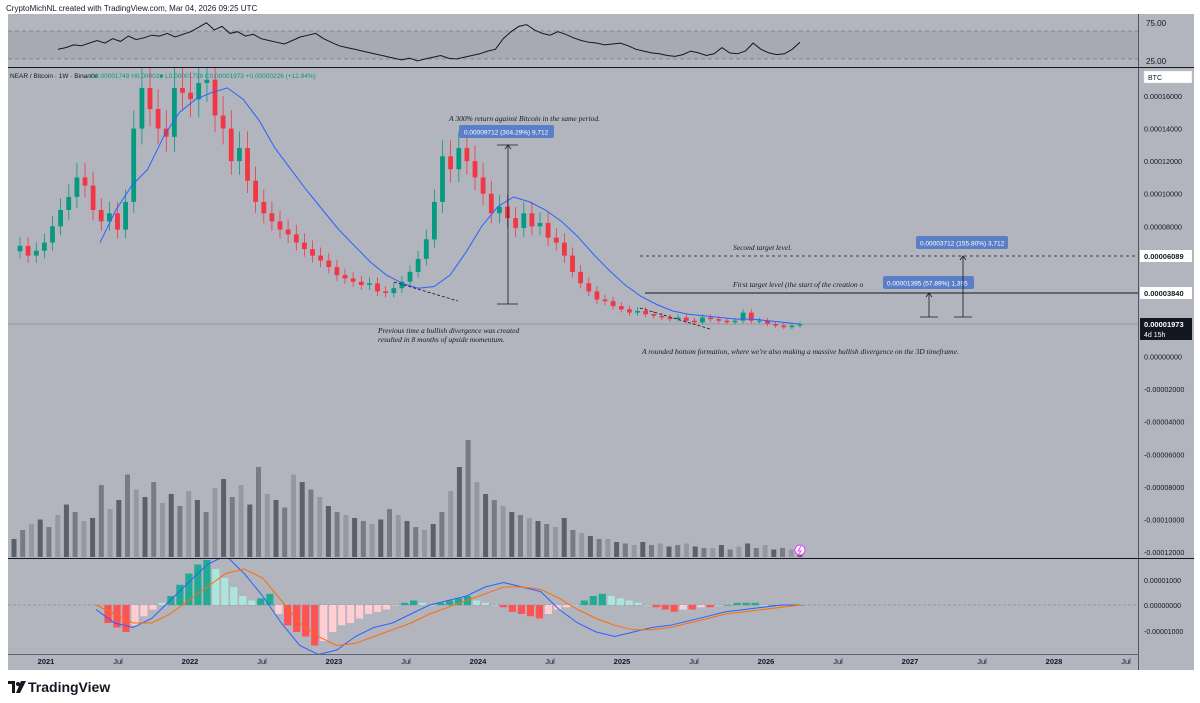  Describe the element at coordinates (1163, 129) in the screenshot. I see `price-tick: 0.00014000` at that location.